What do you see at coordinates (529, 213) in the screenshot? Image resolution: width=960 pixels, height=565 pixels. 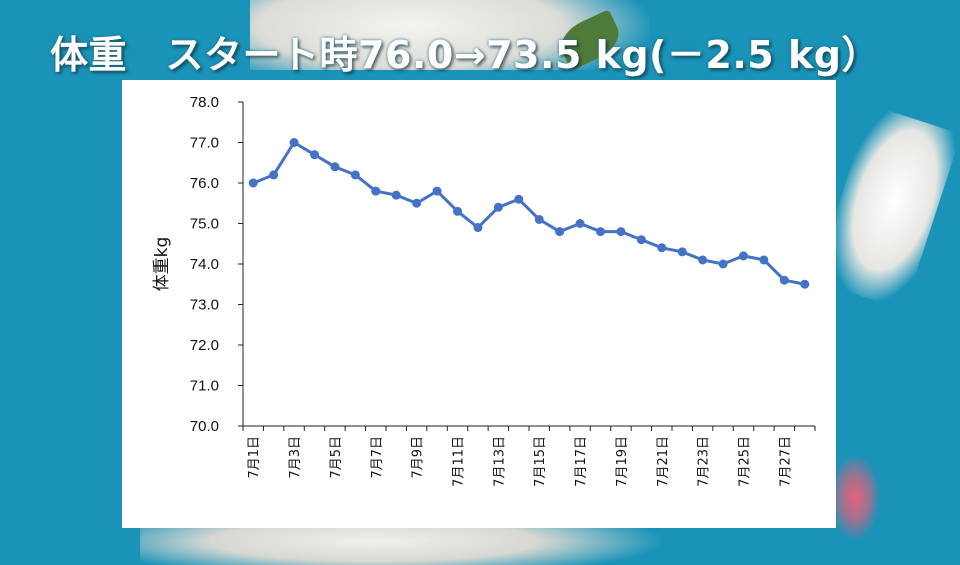 I see `series-line` at bounding box center [529, 213].